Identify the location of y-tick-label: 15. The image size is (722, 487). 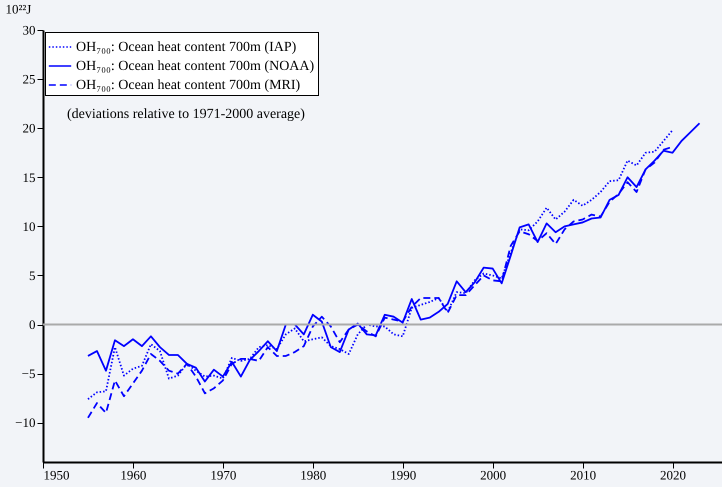
(29, 177).